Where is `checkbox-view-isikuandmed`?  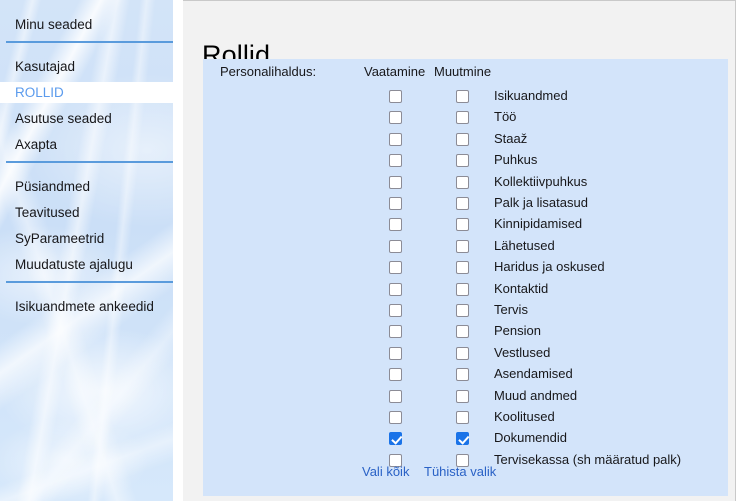 checkbox-view-isikuandmed is located at coordinates (395, 96).